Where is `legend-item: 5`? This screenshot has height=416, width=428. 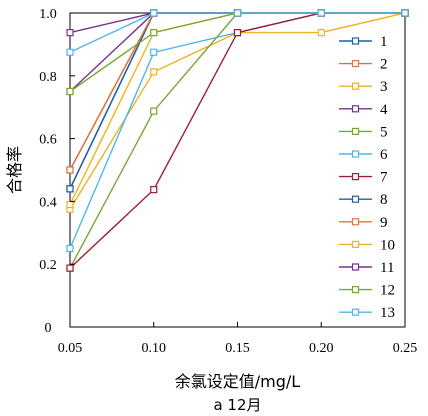 legend-item: 5 is located at coordinates (363, 132).